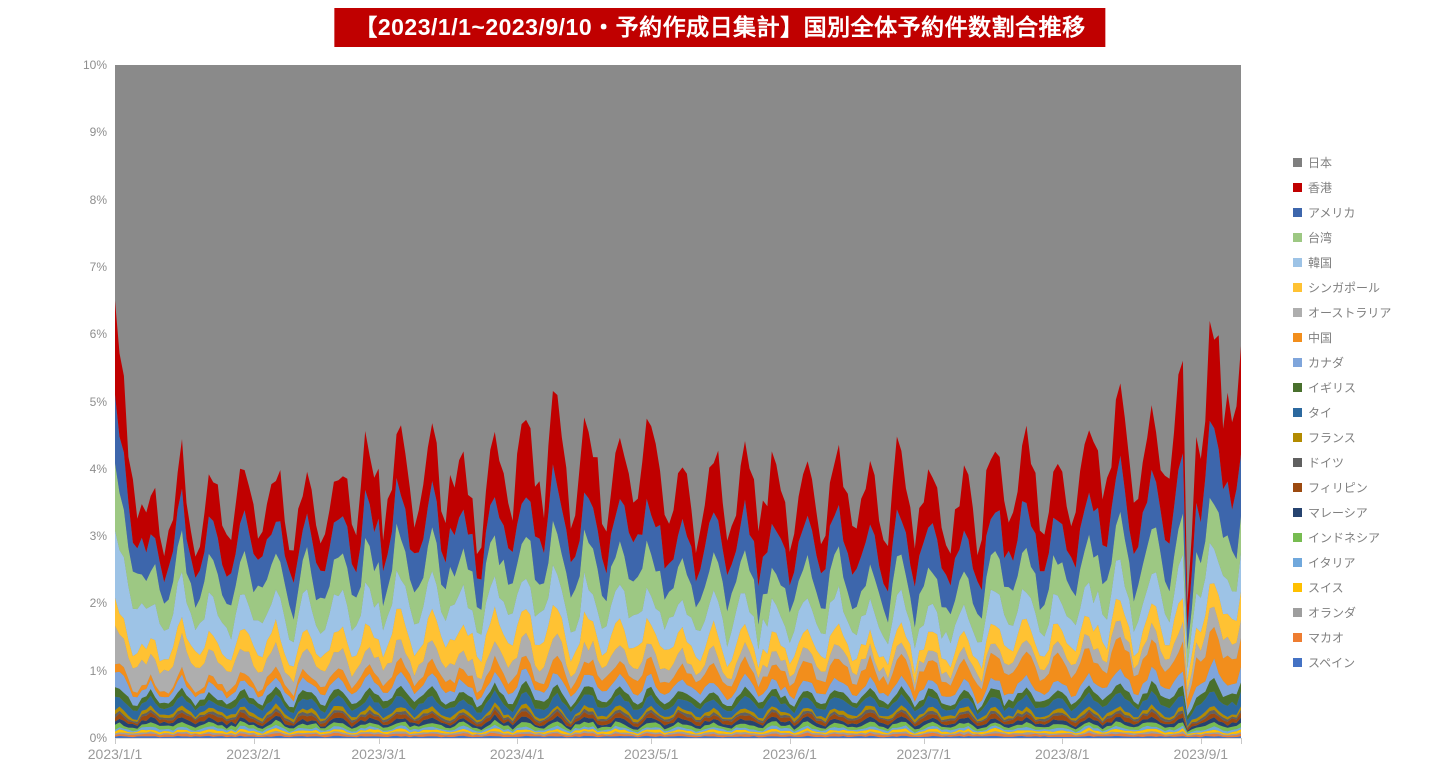 The image size is (1440, 776). I want to click on legend-item-france: フランス, so click(1342, 437).